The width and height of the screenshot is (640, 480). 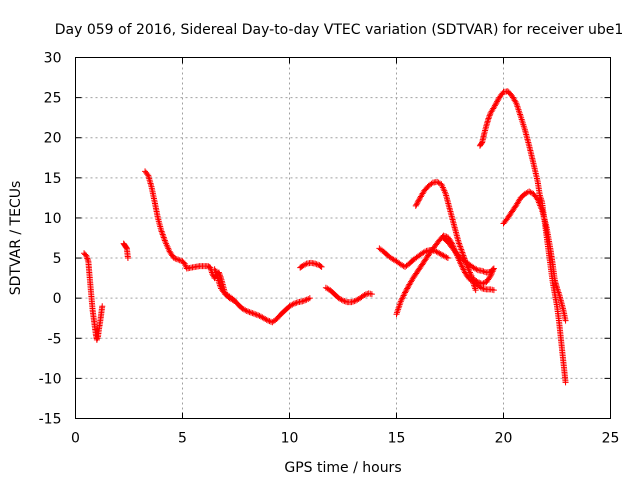 What do you see at coordinates (53, 179) in the screenshot?
I see `y-tick-label: 15` at bounding box center [53, 179].